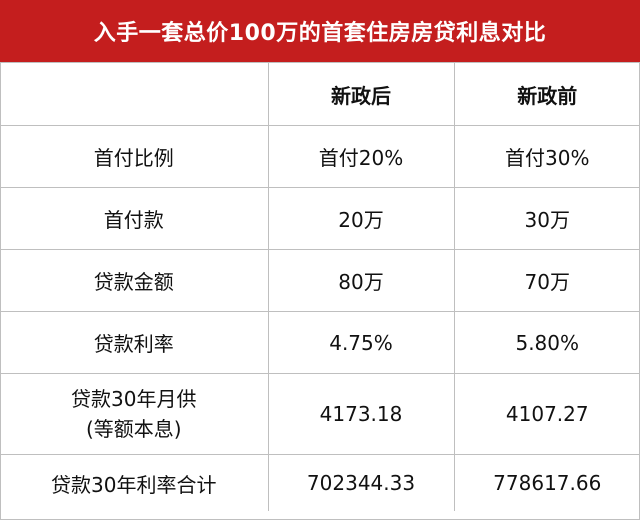 The width and height of the screenshot is (640, 520). What do you see at coordinates (134, 156) in the screenshot?
I see `row-label: 首付比例` at bounding box center [134, 156].